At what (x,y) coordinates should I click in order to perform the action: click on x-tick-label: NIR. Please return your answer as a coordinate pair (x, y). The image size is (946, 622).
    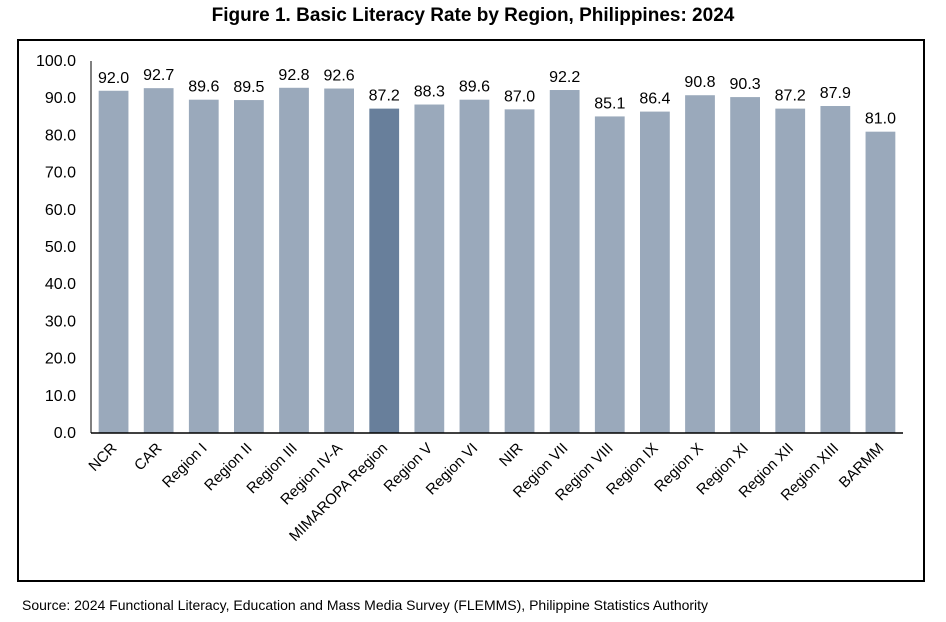
    Looking at the image, I should click on (511, 455).